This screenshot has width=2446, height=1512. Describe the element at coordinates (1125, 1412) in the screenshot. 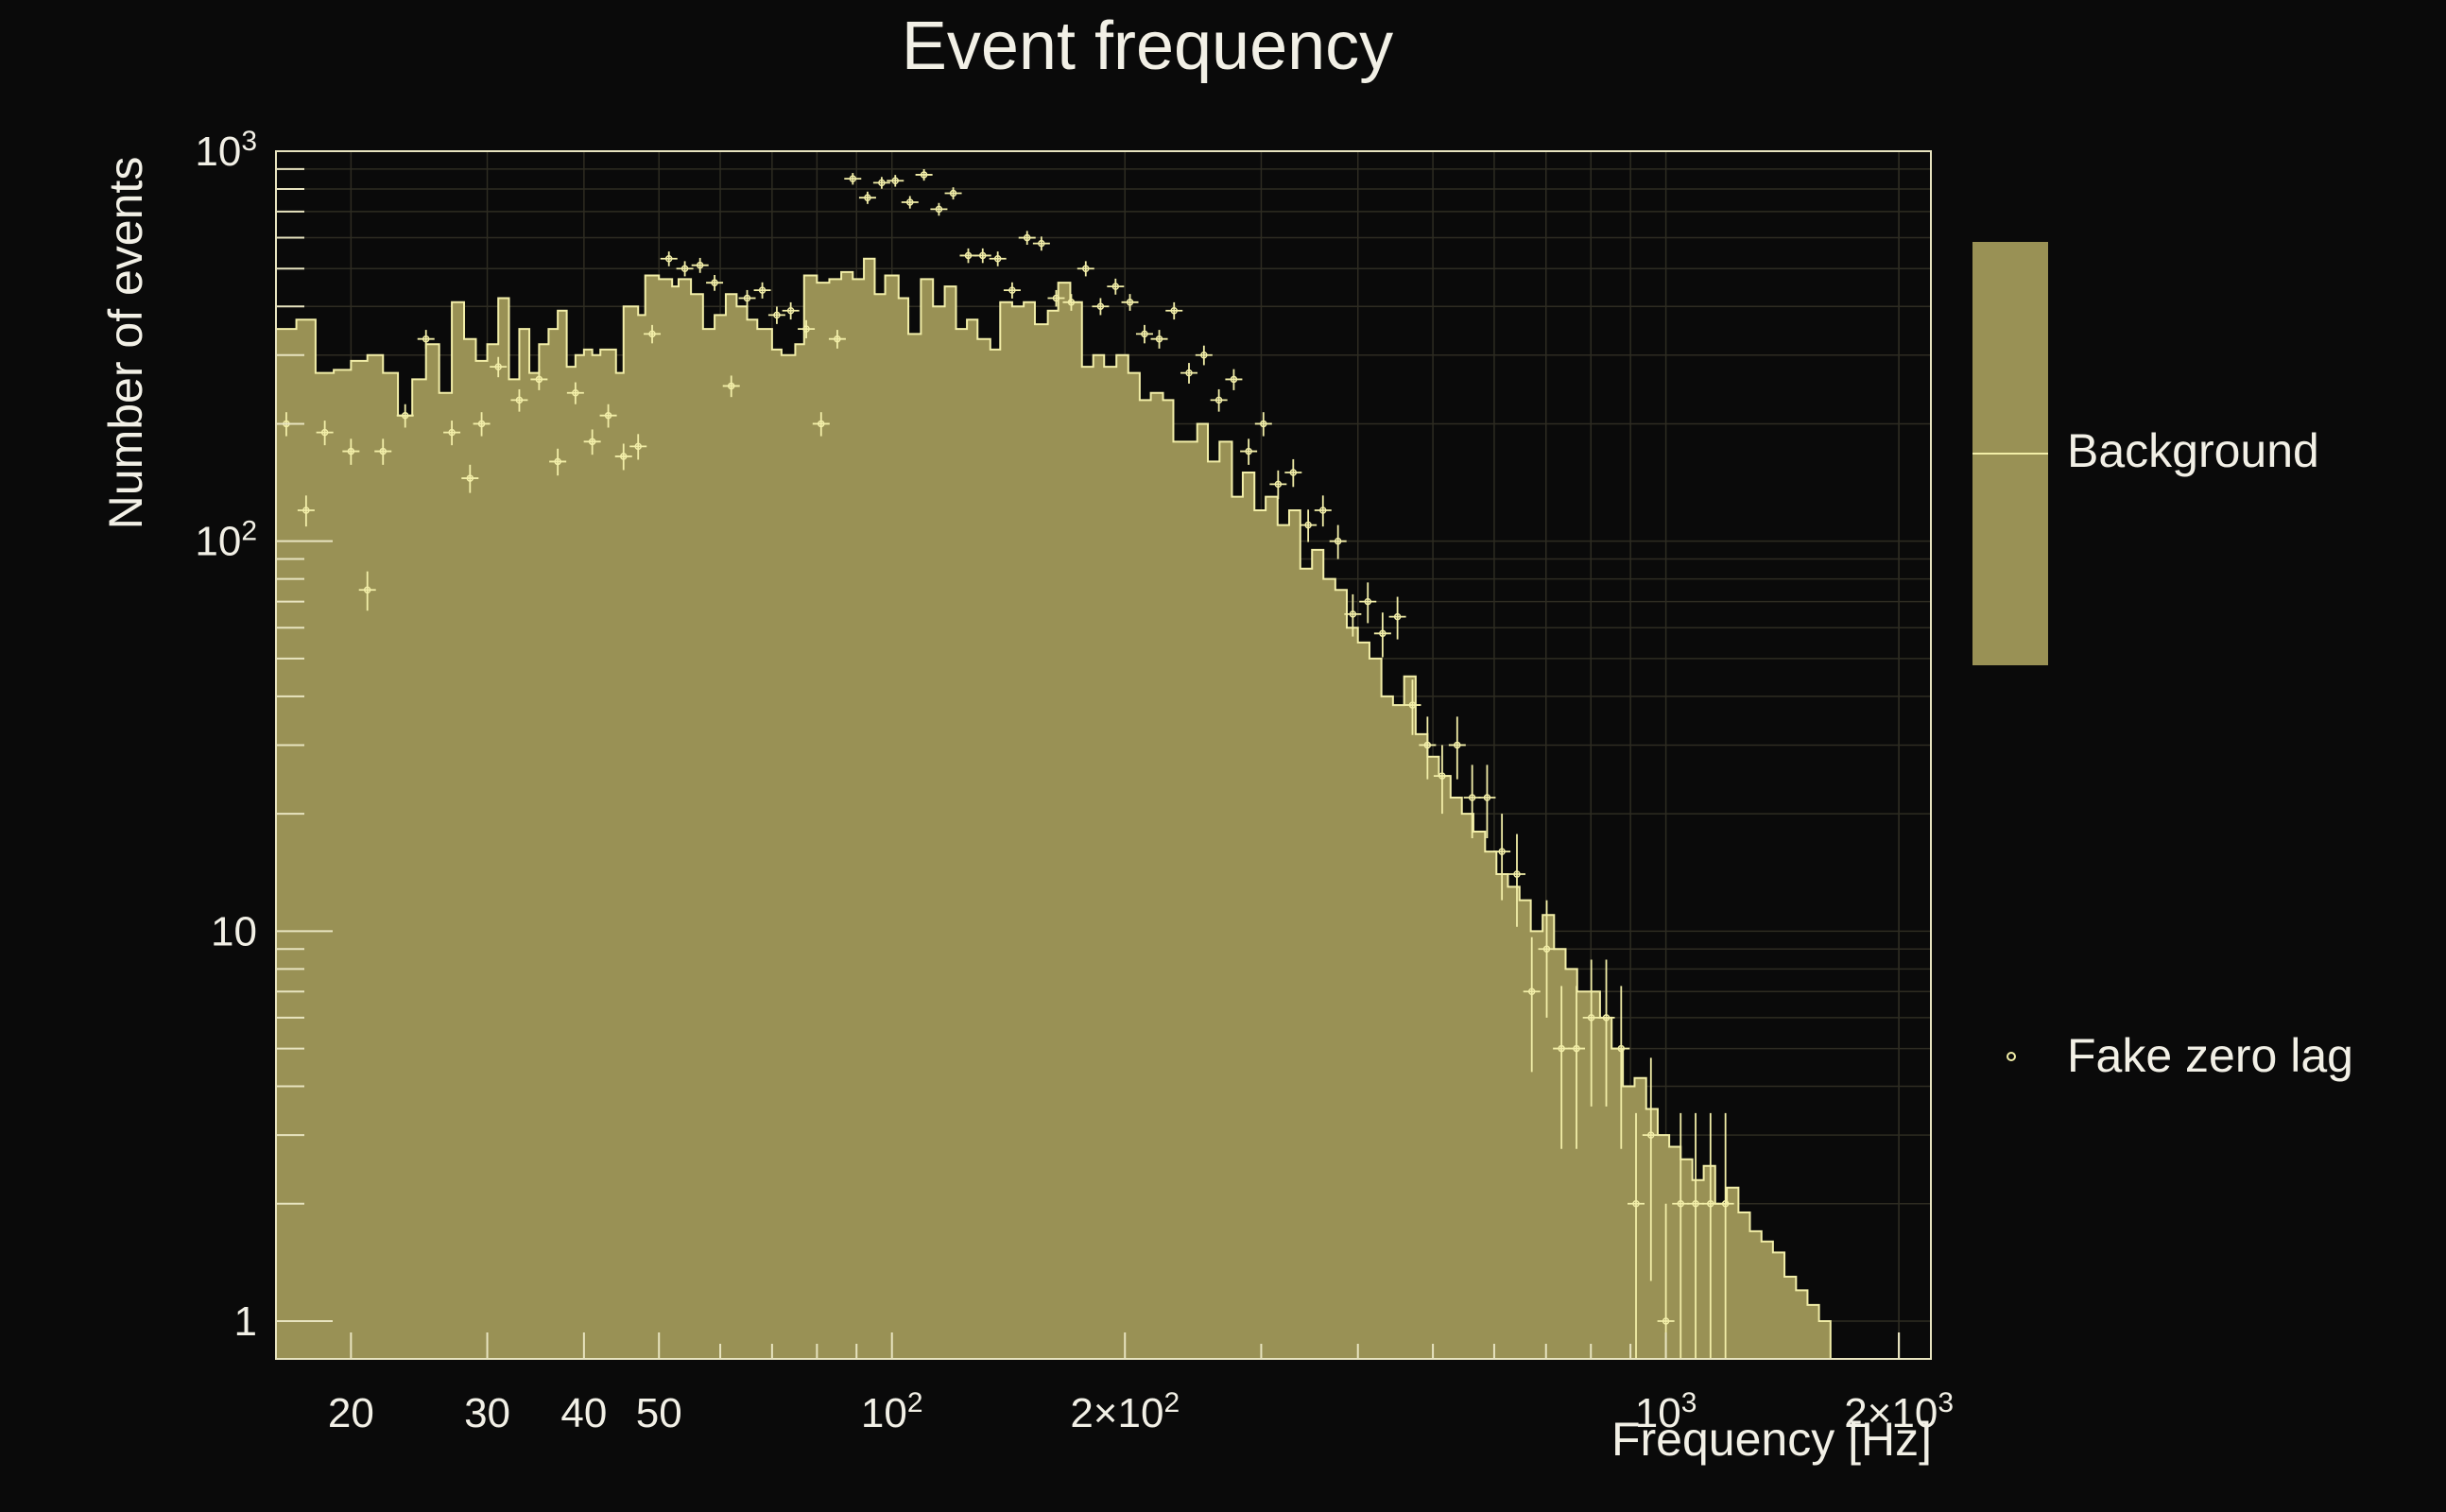

I see `x-tick-label: 2×10²` at that location.